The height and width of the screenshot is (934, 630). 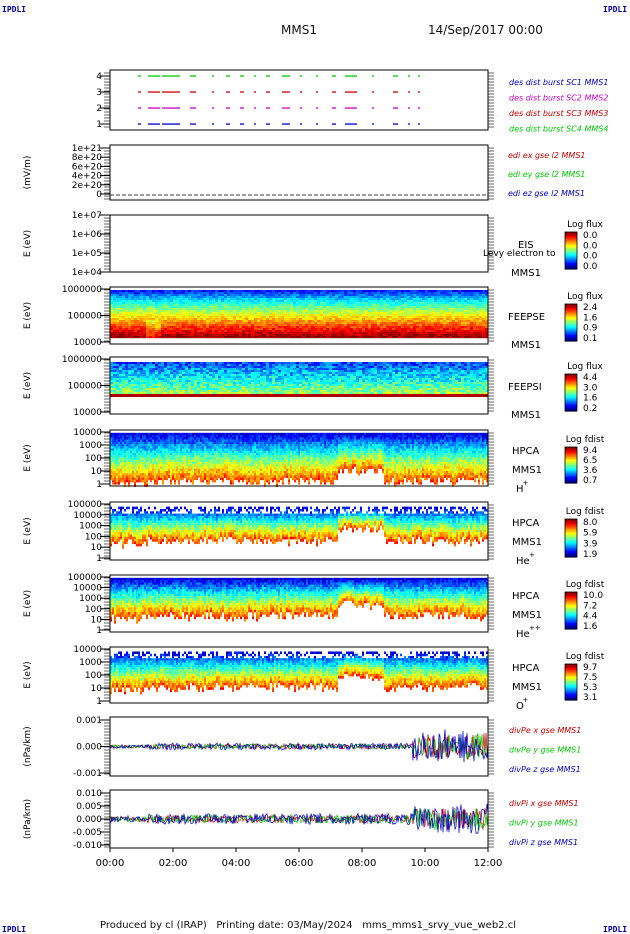 What do you see at coordinates (526, 245) in the screenshot?
I see `instrument-label: EIS` at bounding box center [526, 245].